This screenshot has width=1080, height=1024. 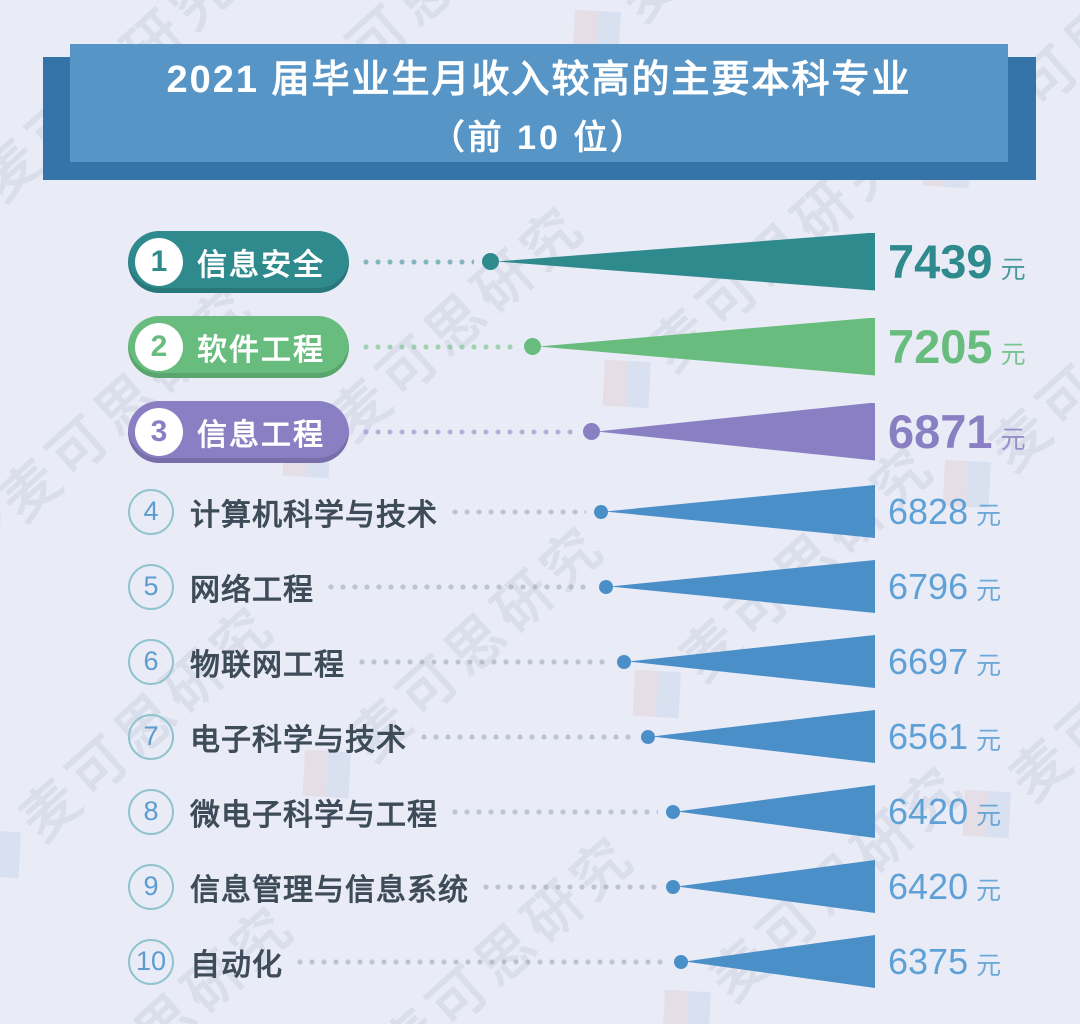 I want to click on major-label: 微电子科学与工程, so click(x=314, y=815).